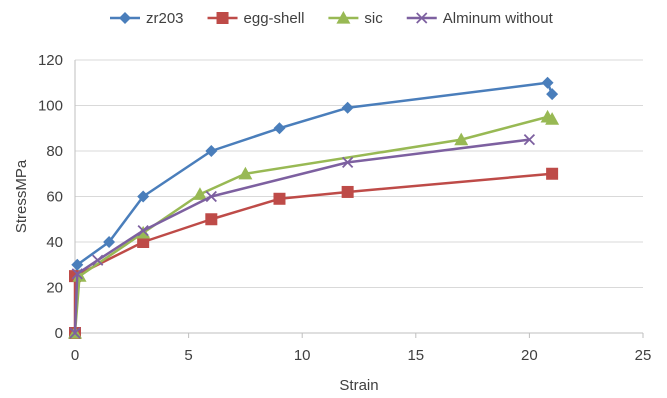 This screenshot has width=667, height=398. What do you see at coordinates (373, 18) in the screenshot?
I see `legend-label-2: sic` at bounding box center [373, 18].